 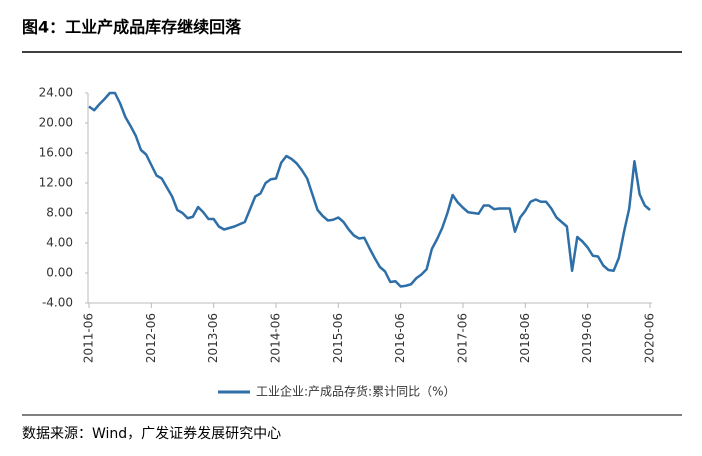 I want to click on legend-label: 工业企业:产成品存货:累计同比（%）, so click(x=356, y=391).